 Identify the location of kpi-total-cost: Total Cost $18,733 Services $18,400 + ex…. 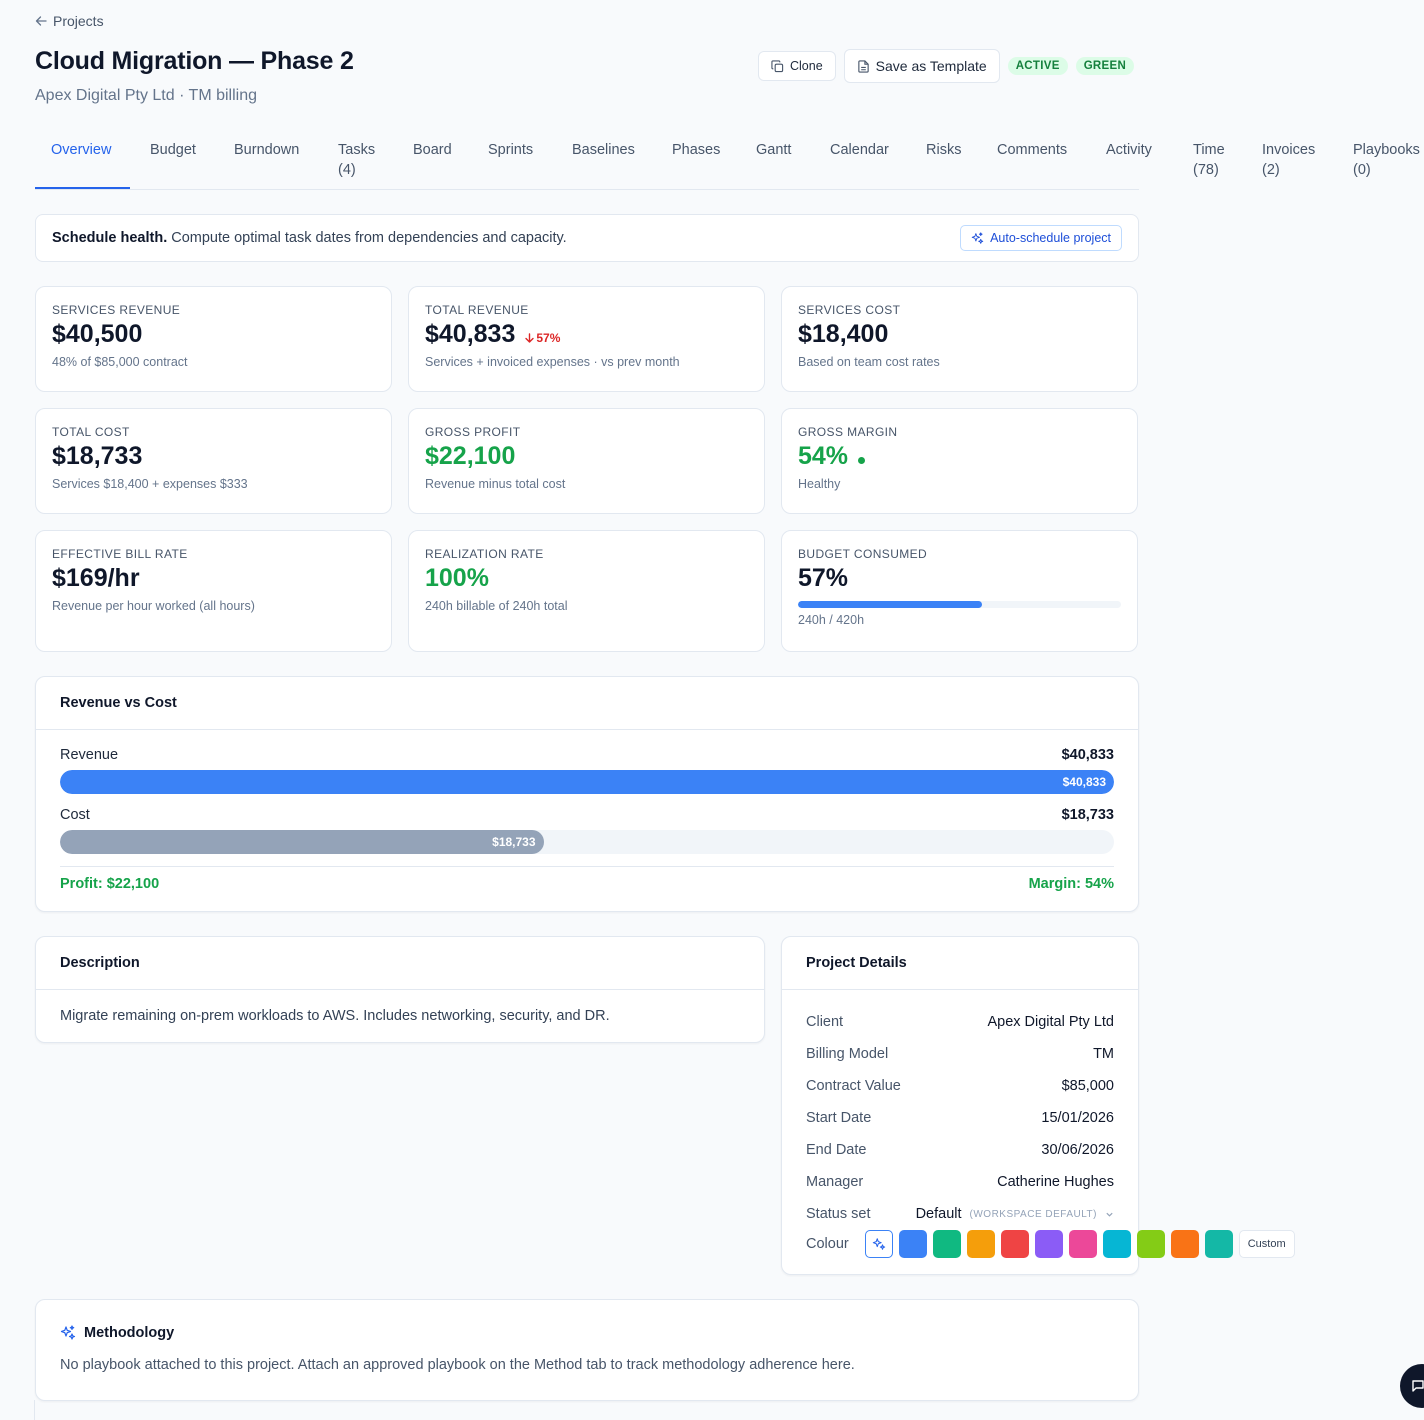
(213, 461).